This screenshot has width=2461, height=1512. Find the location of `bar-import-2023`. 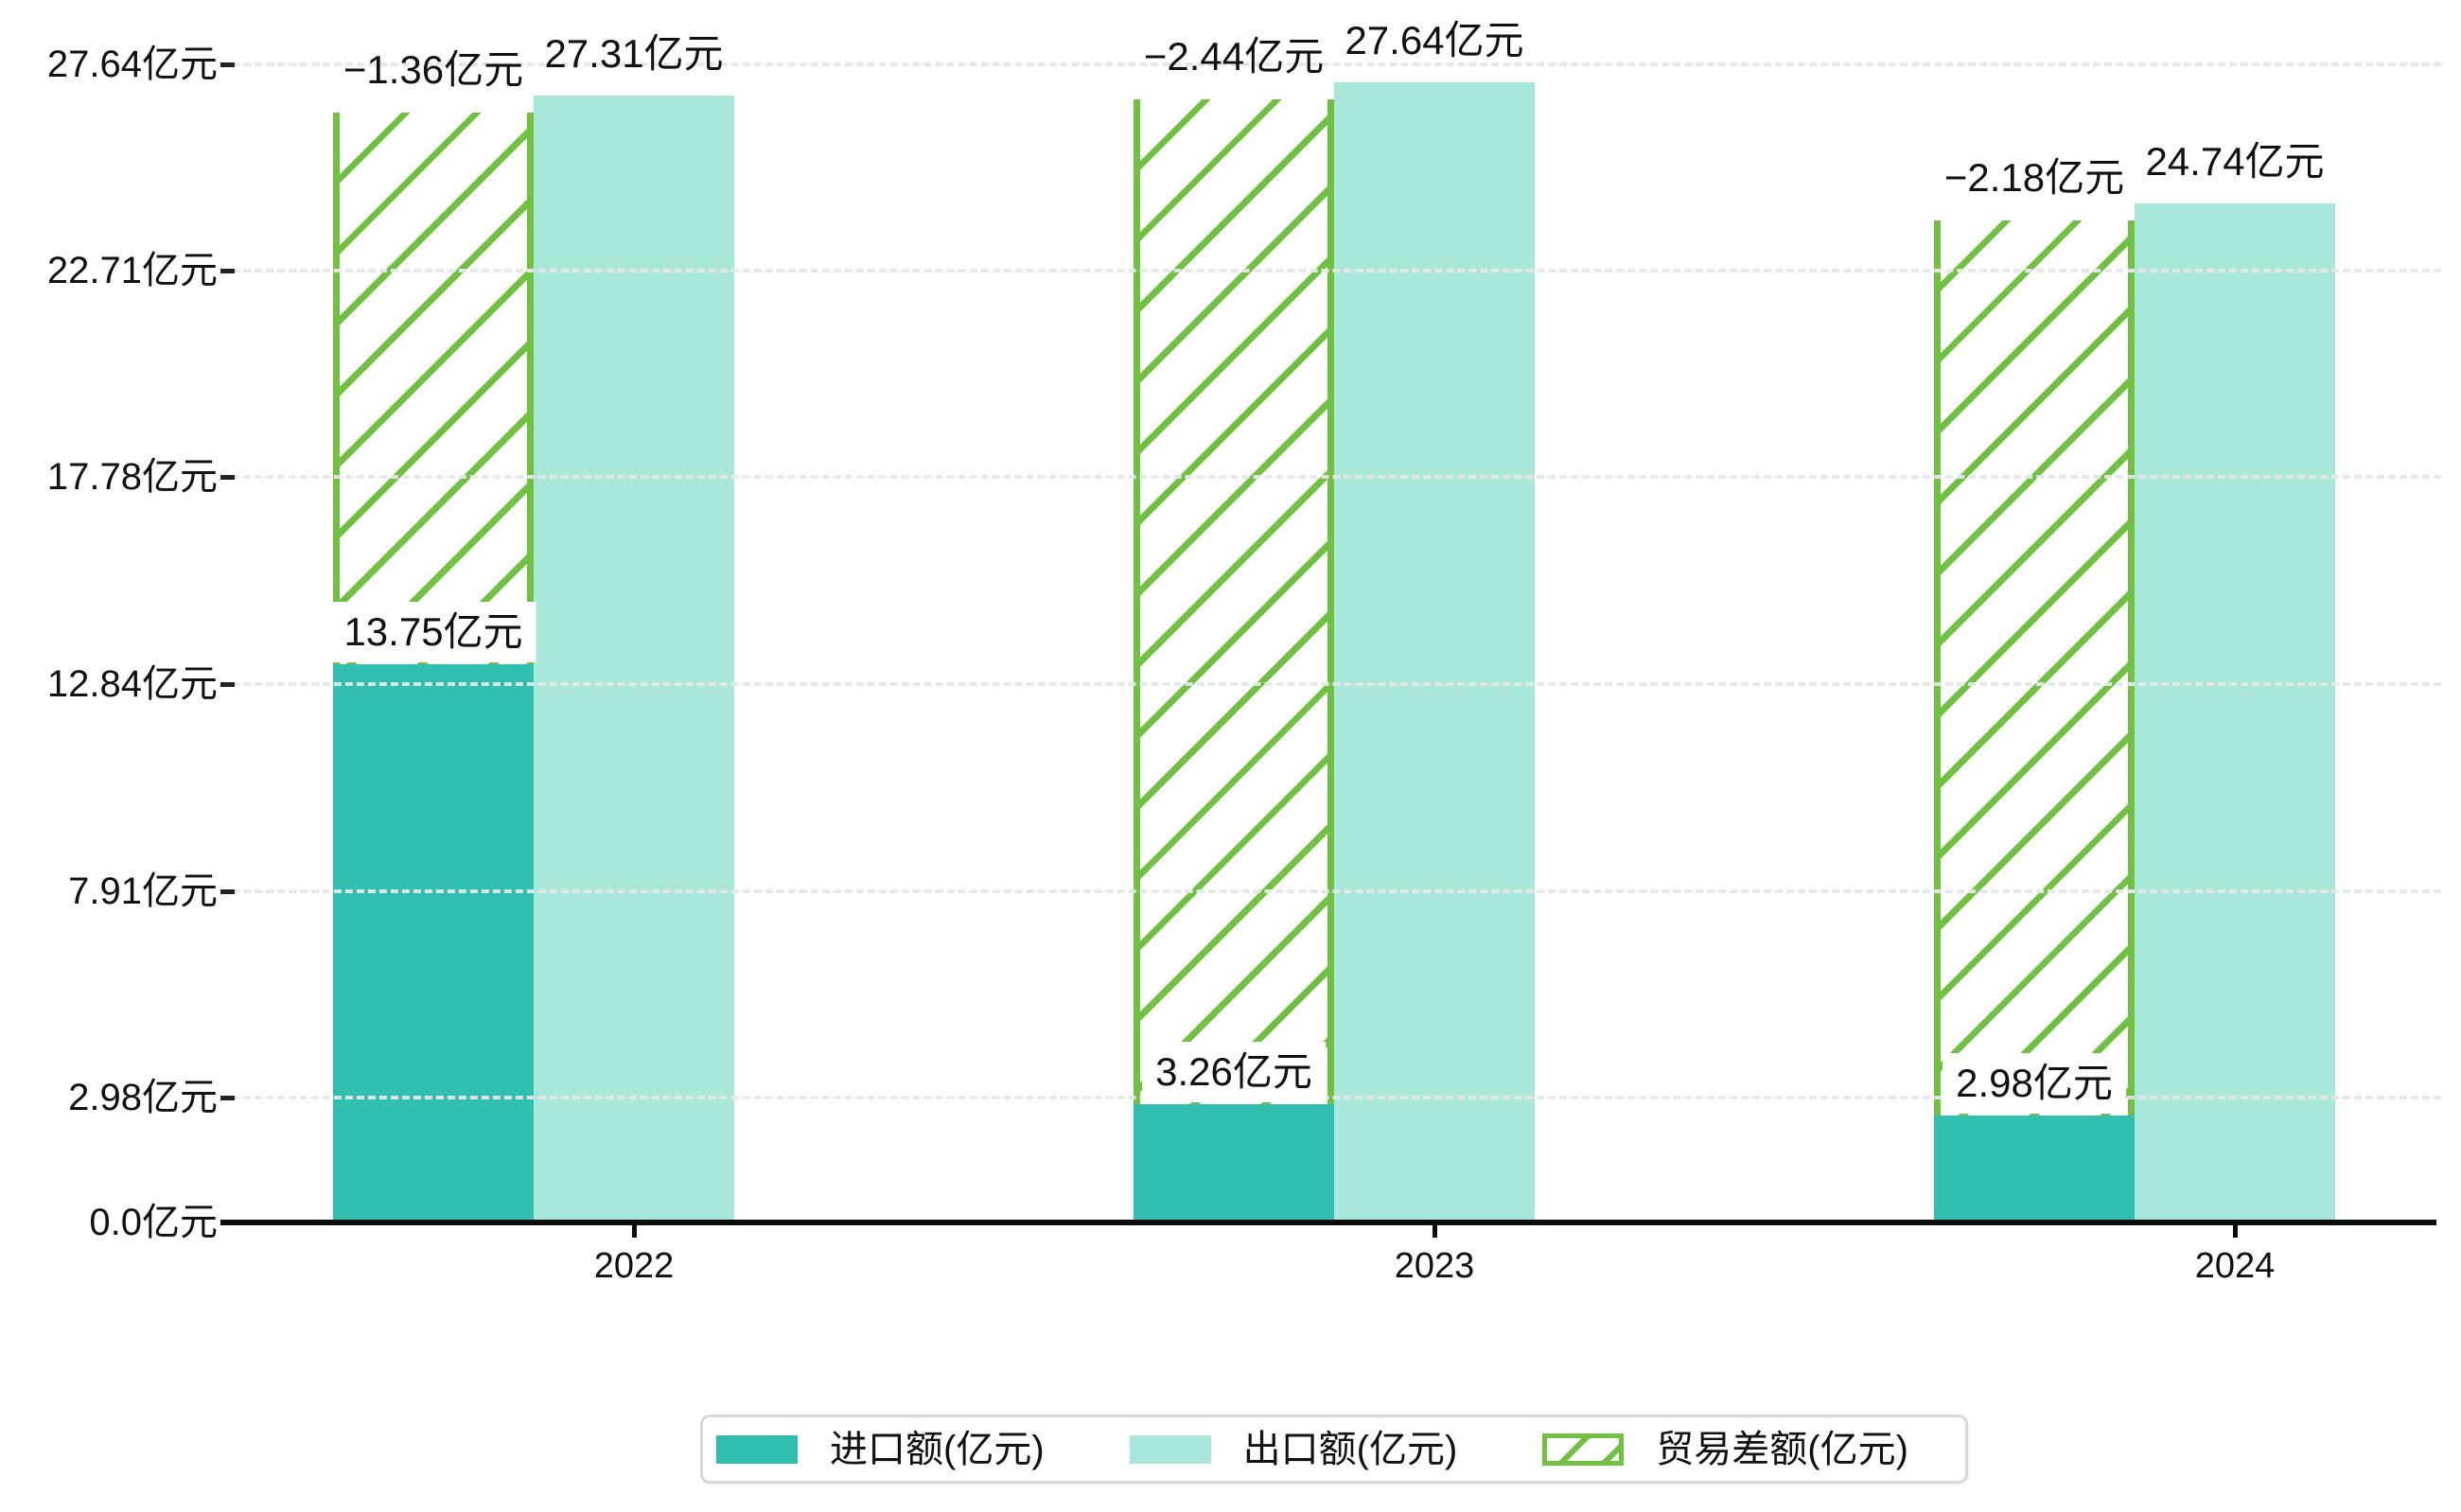

bar-import-2023 is located at coordinates (1234, 1162).